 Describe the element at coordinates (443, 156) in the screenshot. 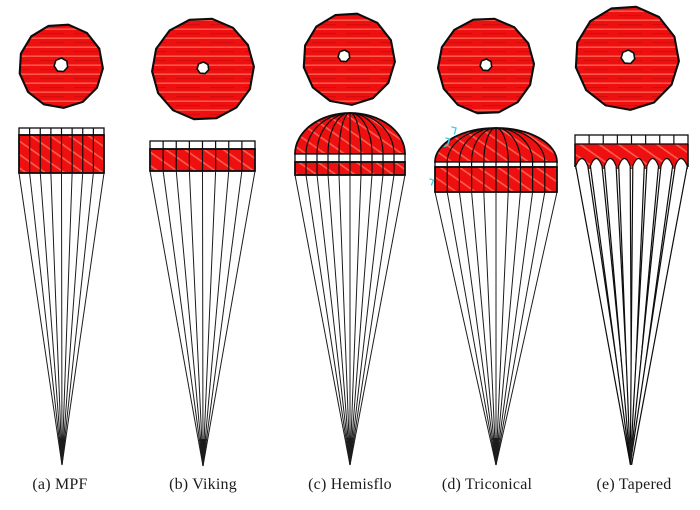

I see `triconical-cyan-artifact-marks` at that location.